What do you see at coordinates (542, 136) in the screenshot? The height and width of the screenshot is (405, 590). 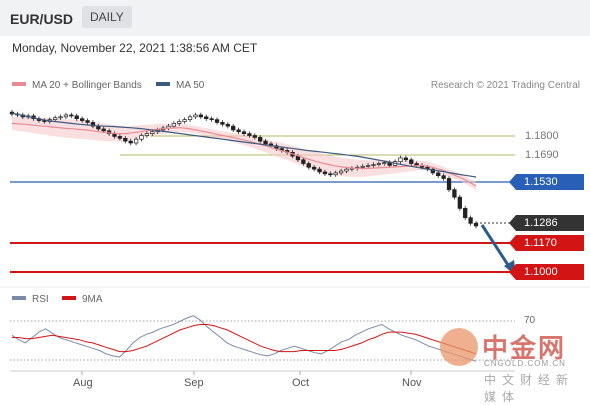 I see `level-label-1800: 1.1800` at bounding box center [542, 136].